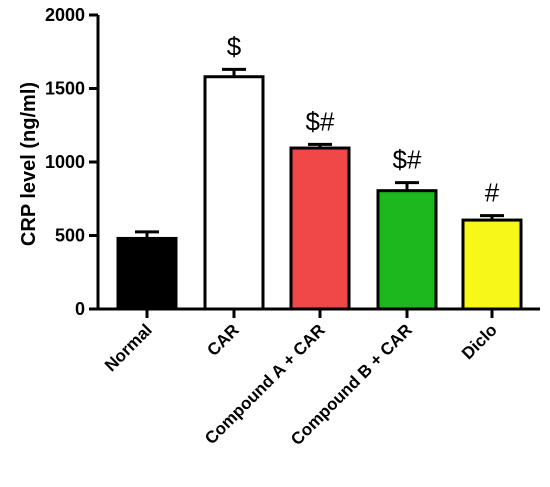 Image resolution: width=550 pixels, height=487 pixels. I want to click on significance-label: $, so click(234, 46).